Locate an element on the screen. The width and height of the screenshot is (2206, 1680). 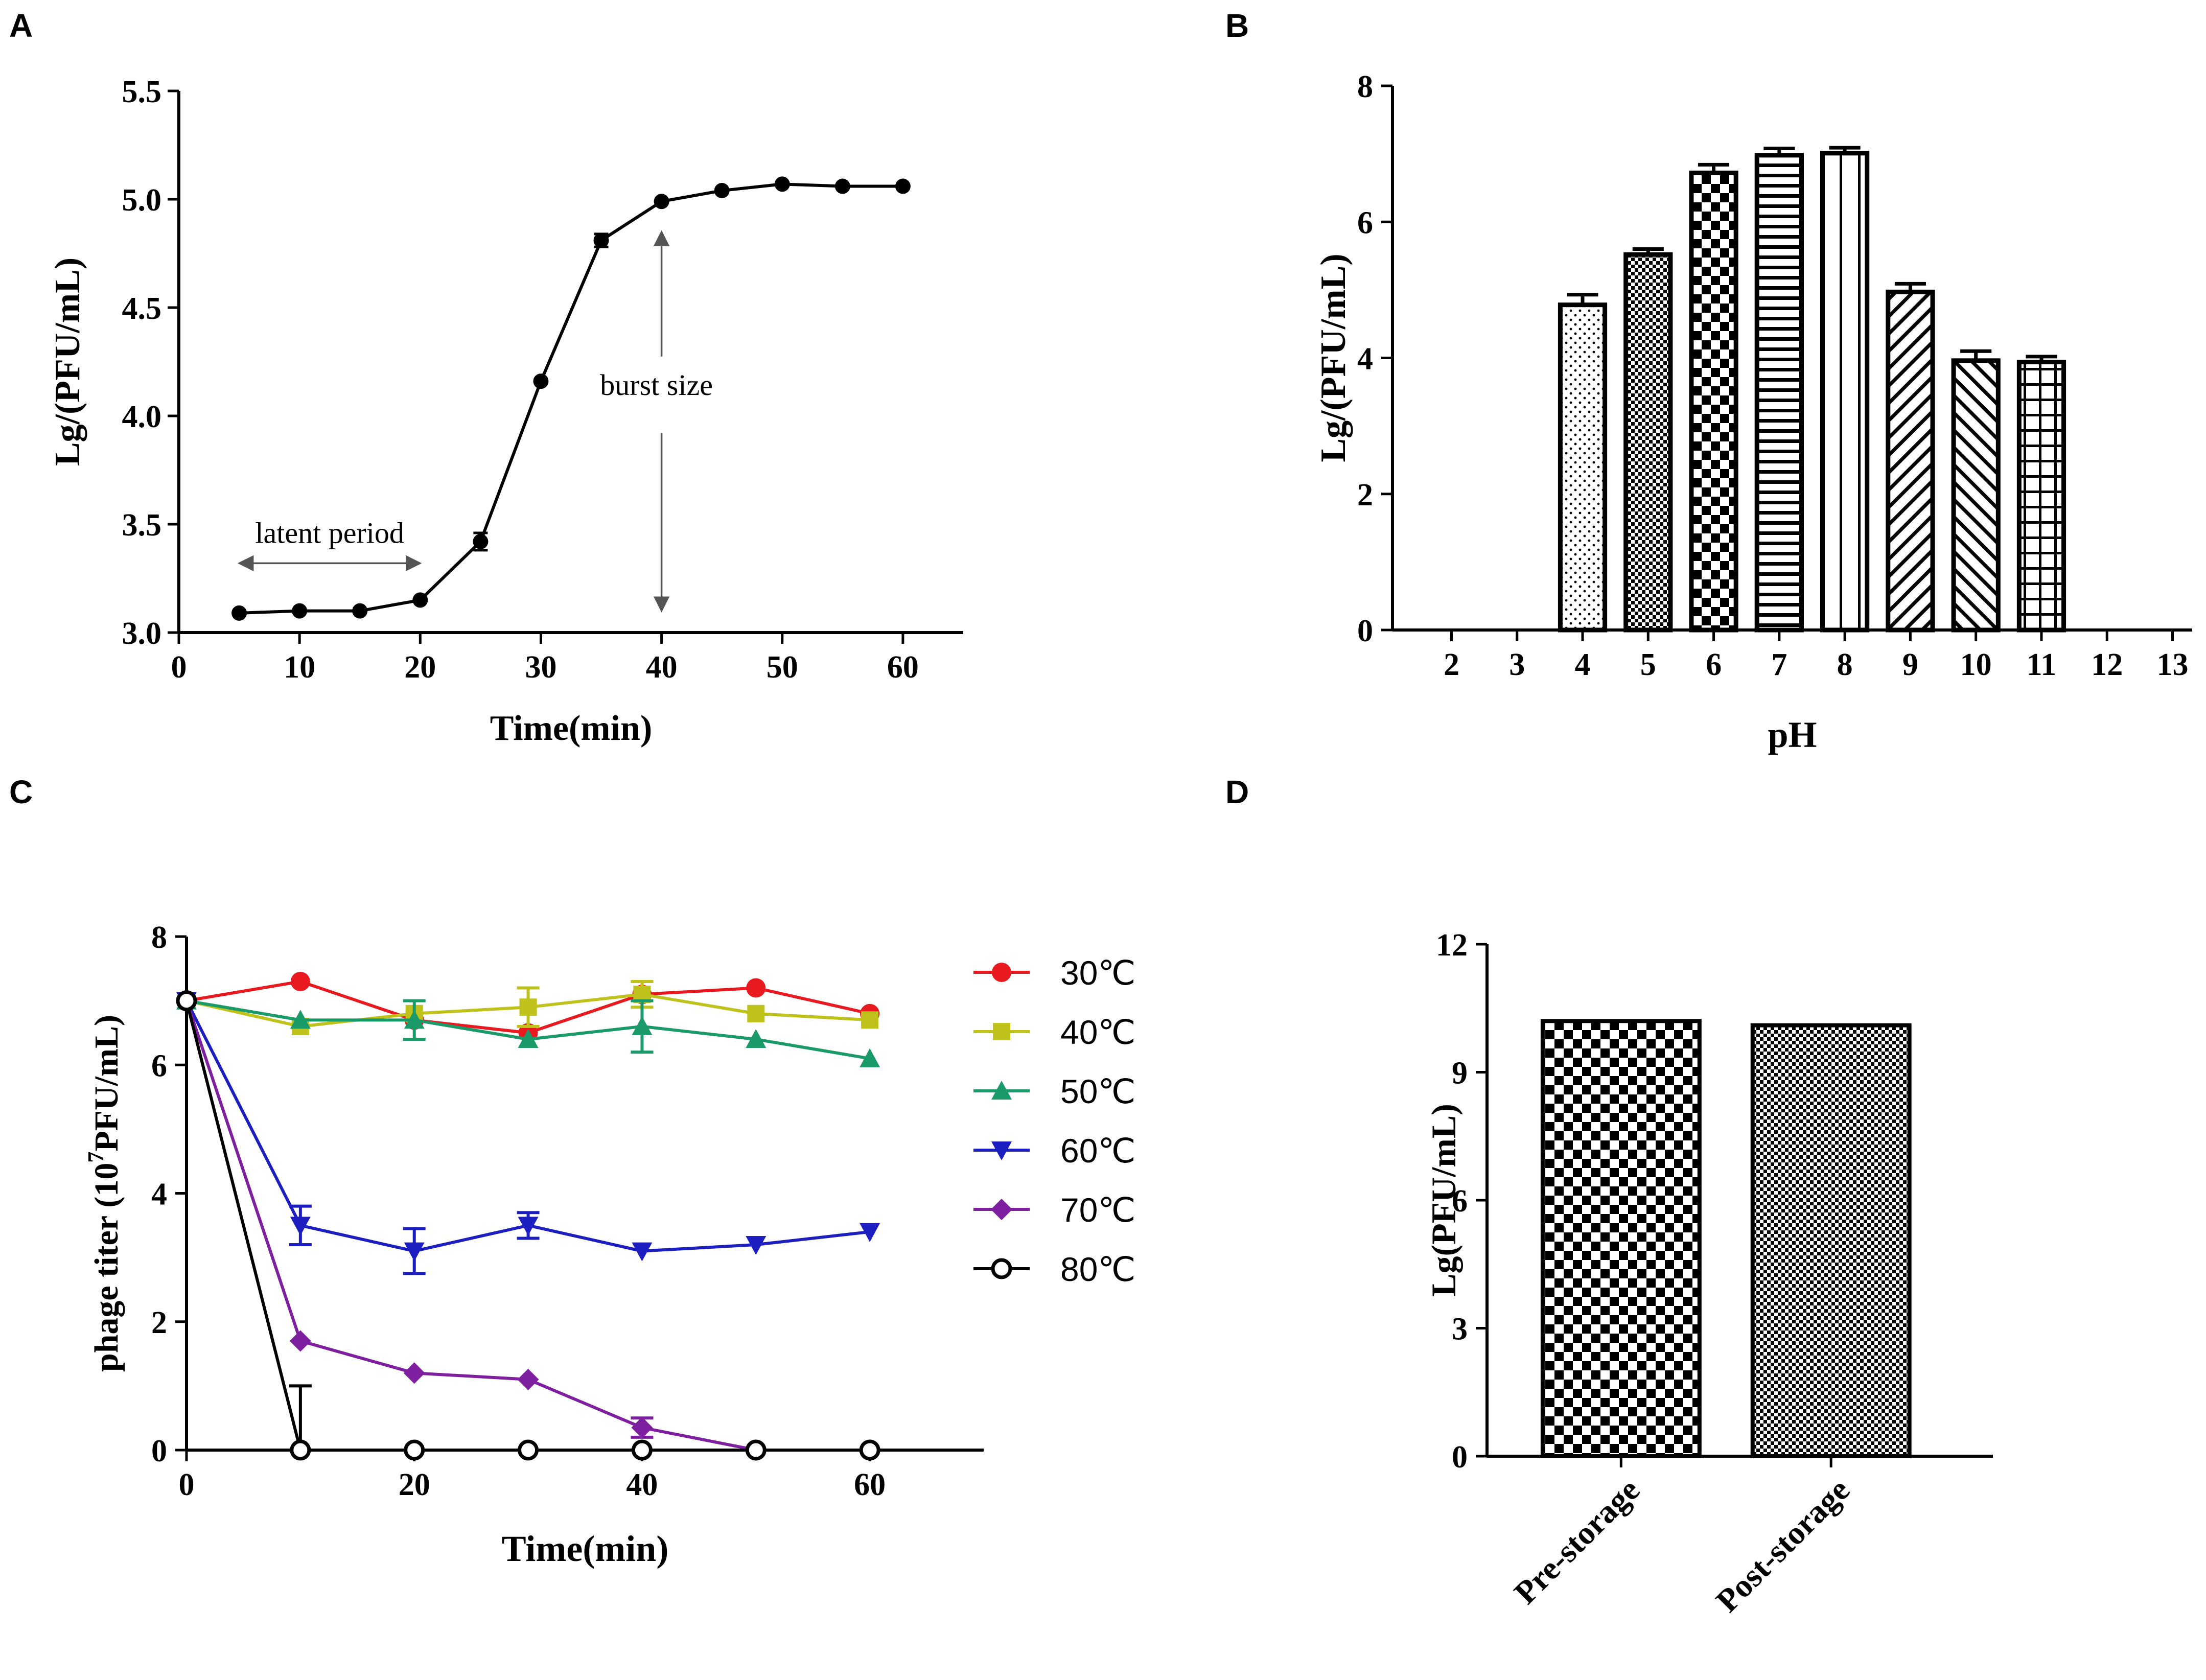
c-legend-entry: 80℃ is located at coordinates (1054, 1269).